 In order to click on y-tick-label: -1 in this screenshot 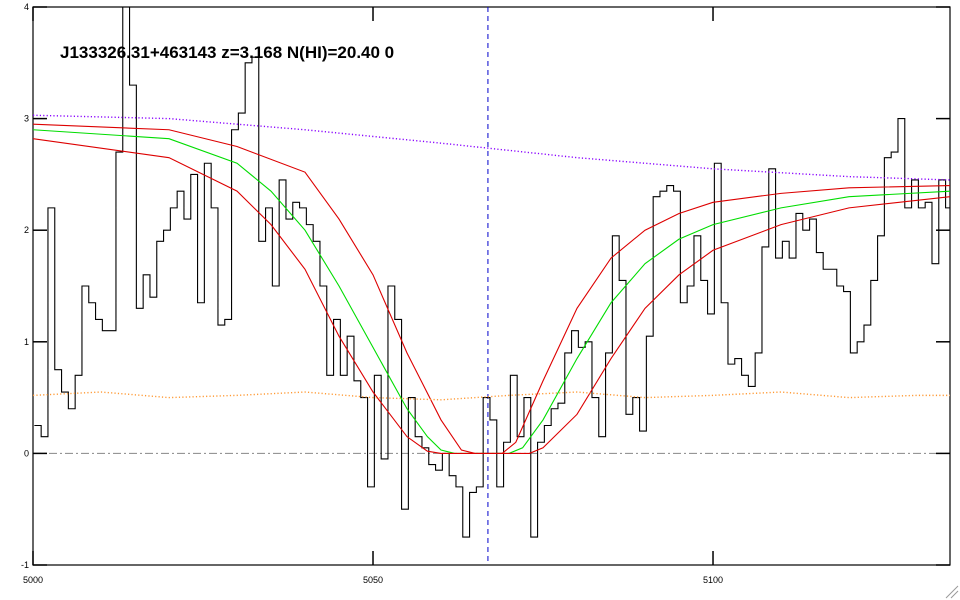, I will do `click(25, 565)`.